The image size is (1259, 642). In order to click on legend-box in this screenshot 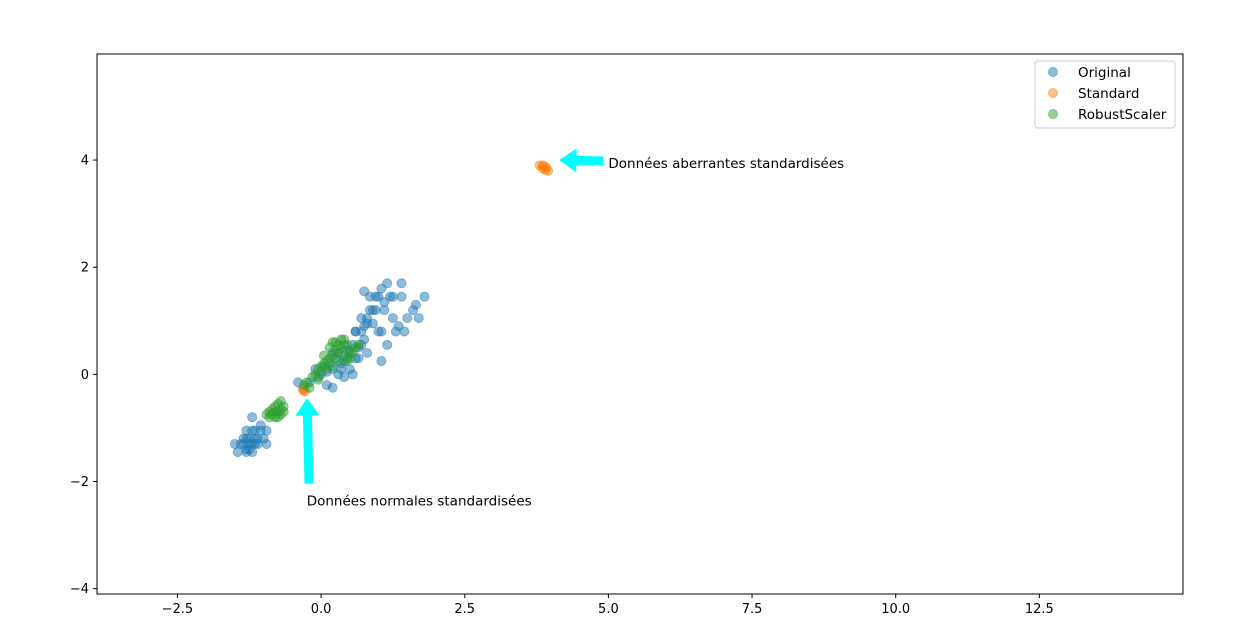, I will do `click(1105, 94)`.